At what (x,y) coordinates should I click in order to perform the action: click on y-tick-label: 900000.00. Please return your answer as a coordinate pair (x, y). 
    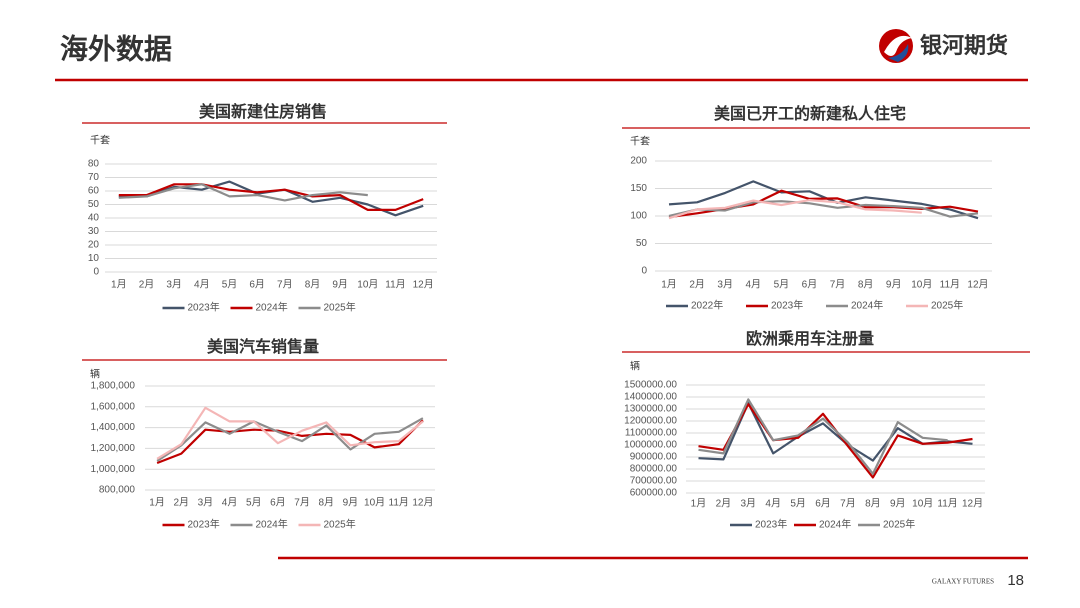
    Looking at the image, I should click on (654, 457).